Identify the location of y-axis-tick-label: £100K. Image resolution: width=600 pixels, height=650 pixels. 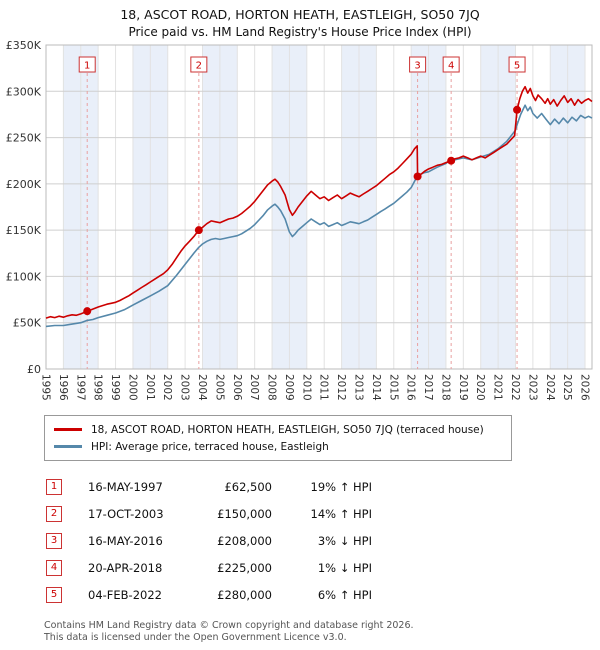
(24, 276).